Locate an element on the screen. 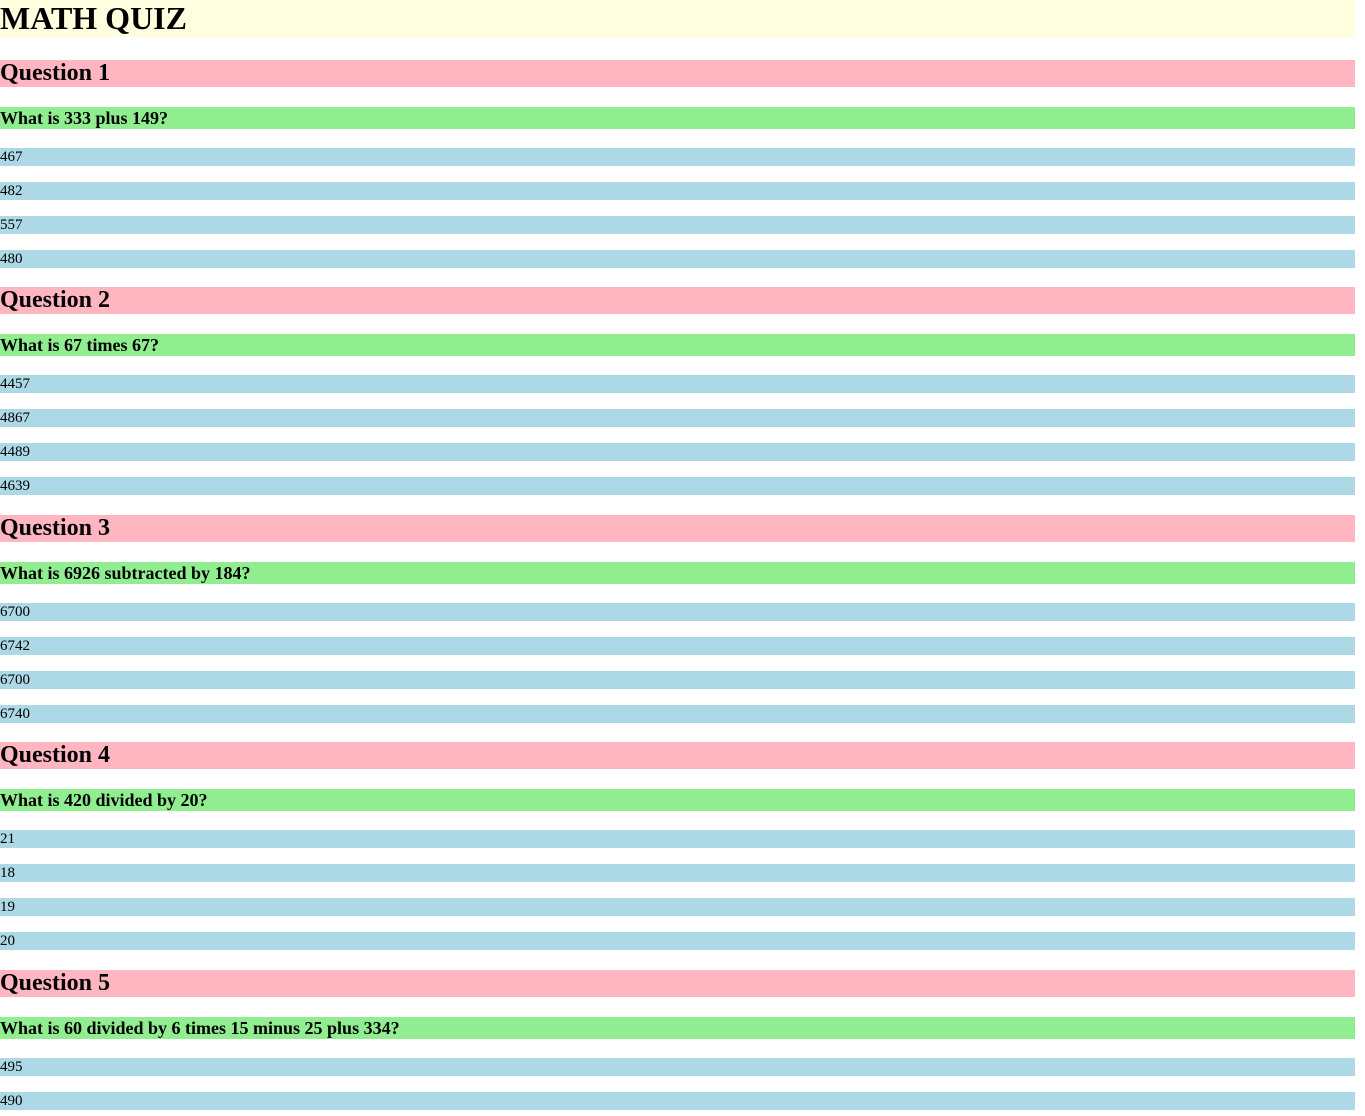  question-text: What is 6926 subtracted by 184? is located at coordinates (677, 573).